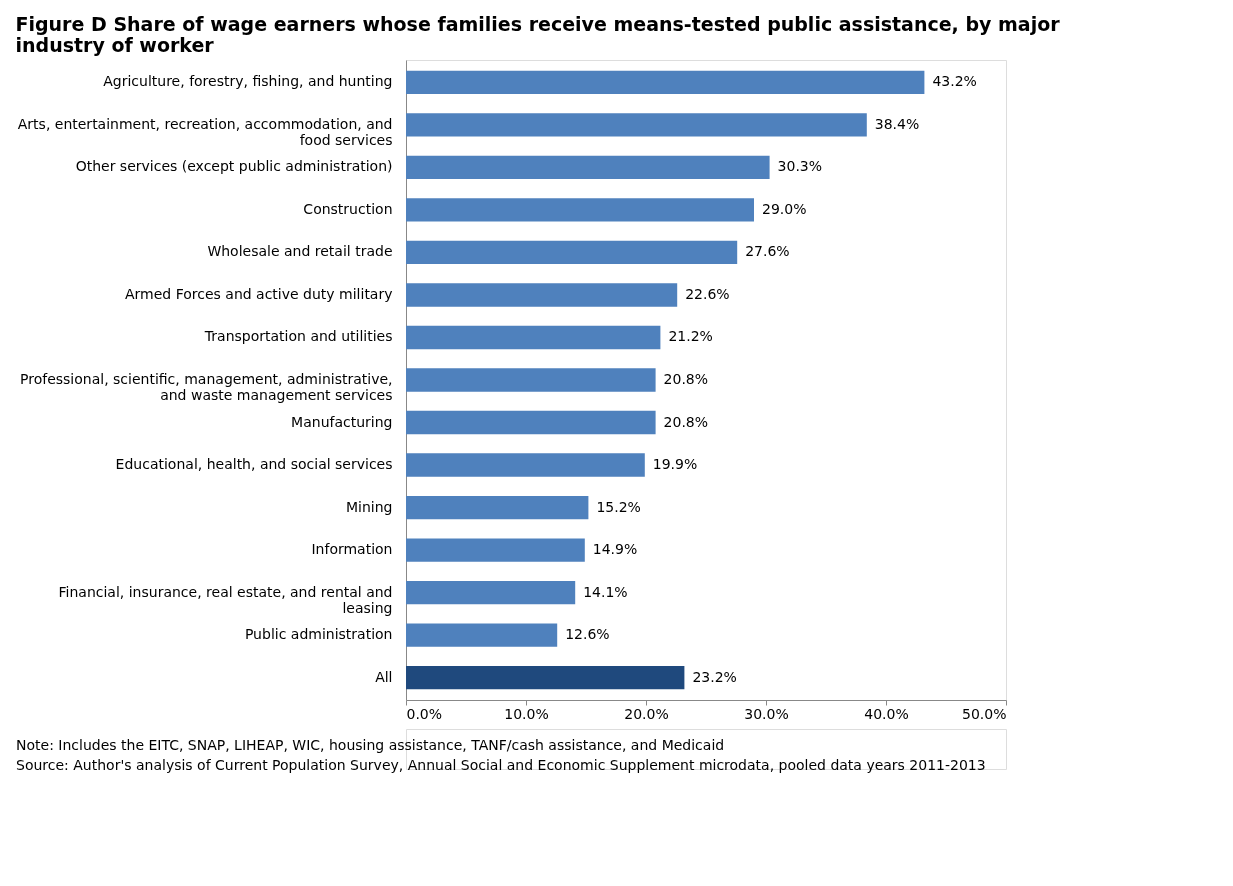  What do you see at coordinates (587, 634) in the screenshot?
I see `data-label: 12.6%` at bounding box center [587, 634].